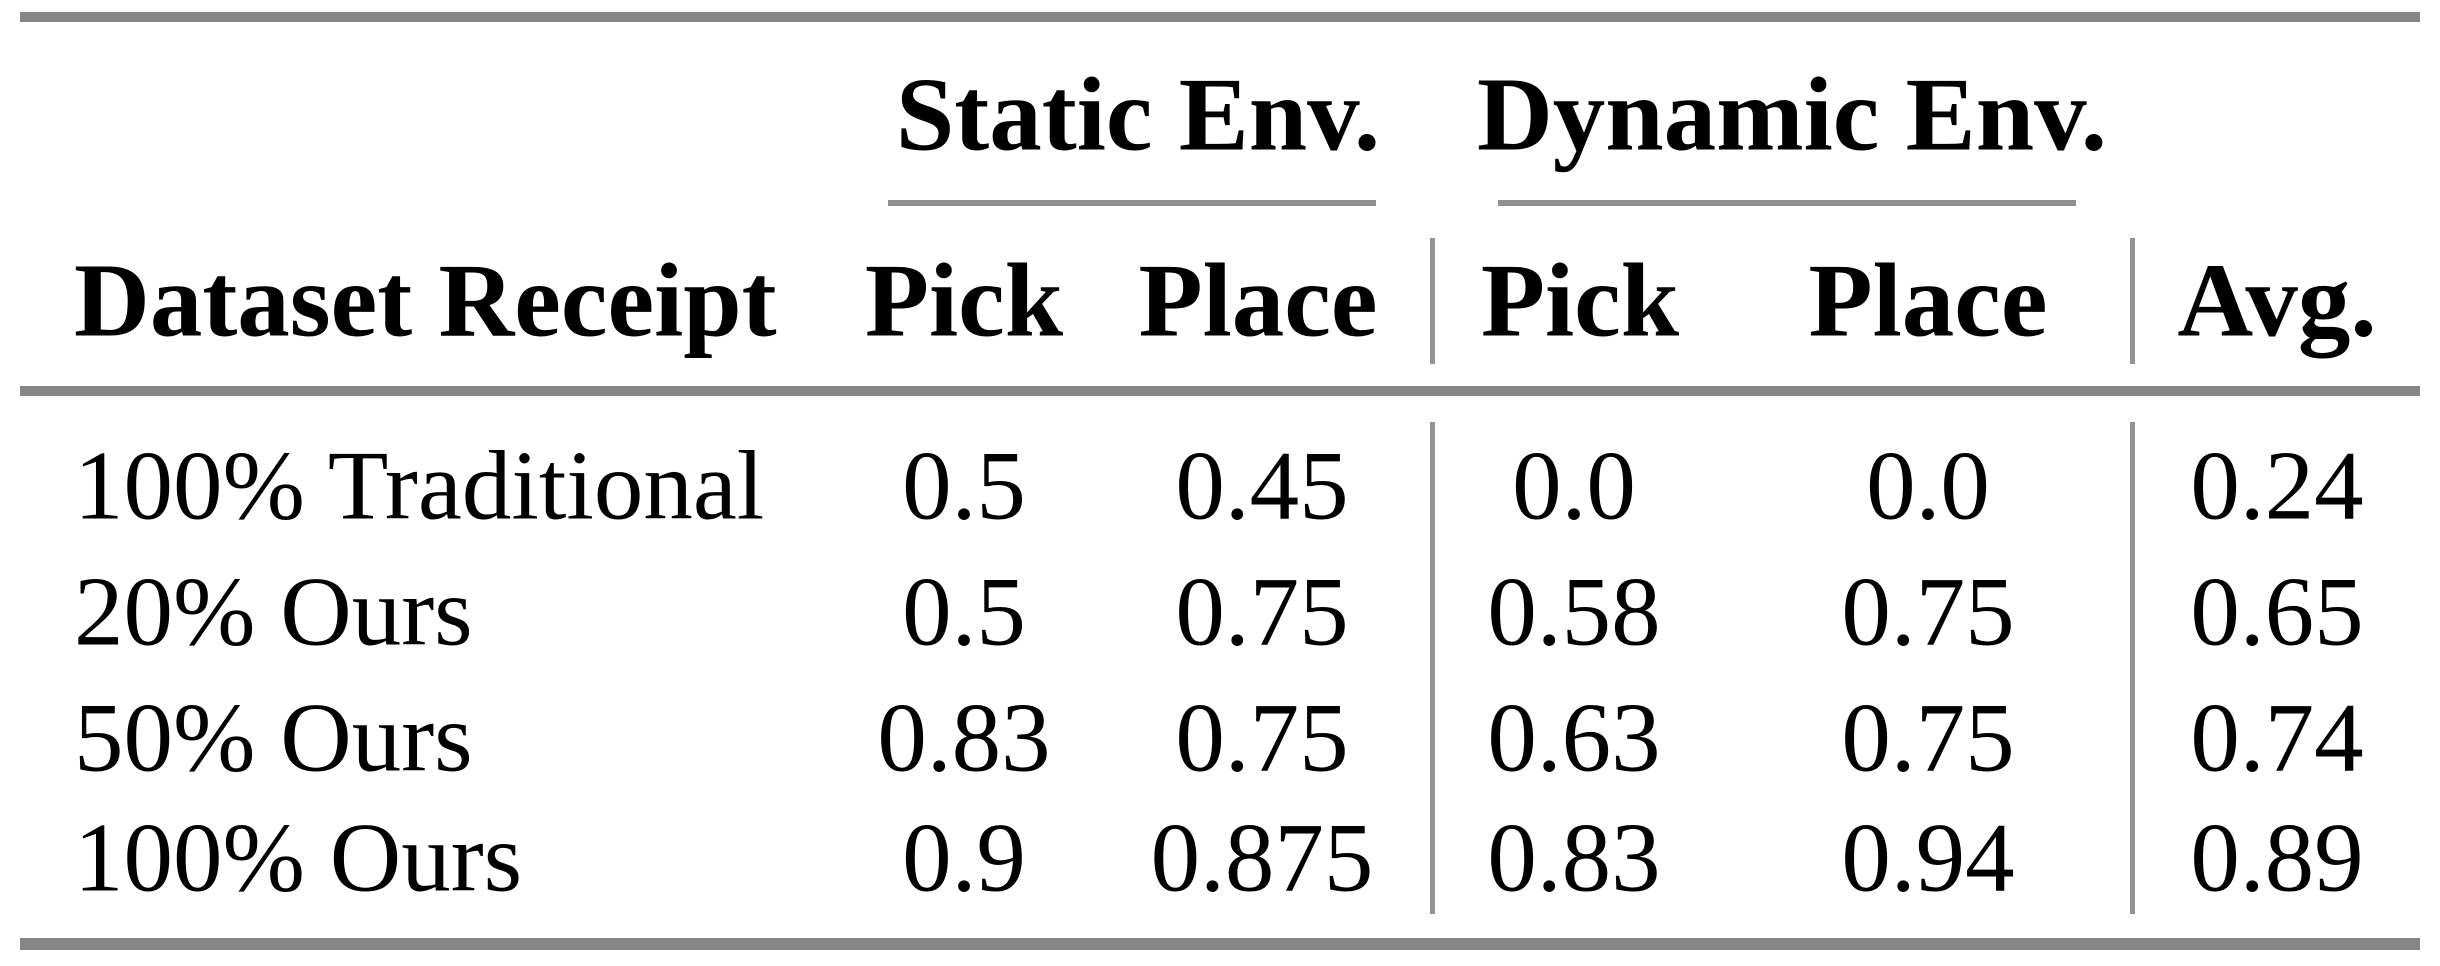 Image resolution: width=2440 pixels, height=966 pixels. I want to click on row-4-dynamic-pick: 0.83, so click(1574, 858).